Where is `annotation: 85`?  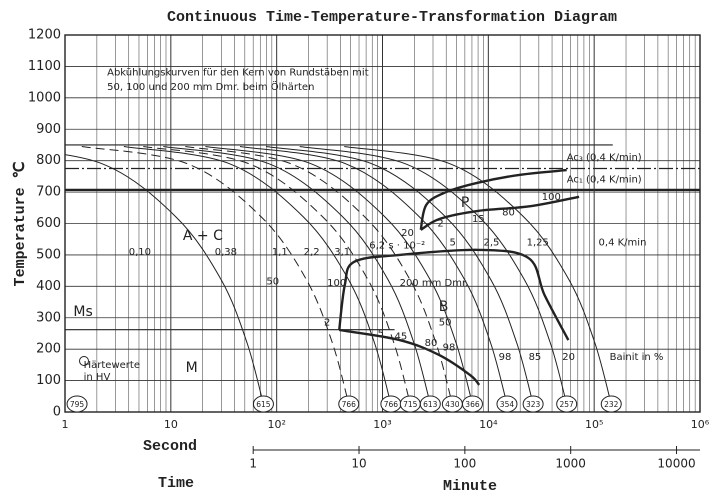
annotation: 85 is located at coordinates (535, 357).